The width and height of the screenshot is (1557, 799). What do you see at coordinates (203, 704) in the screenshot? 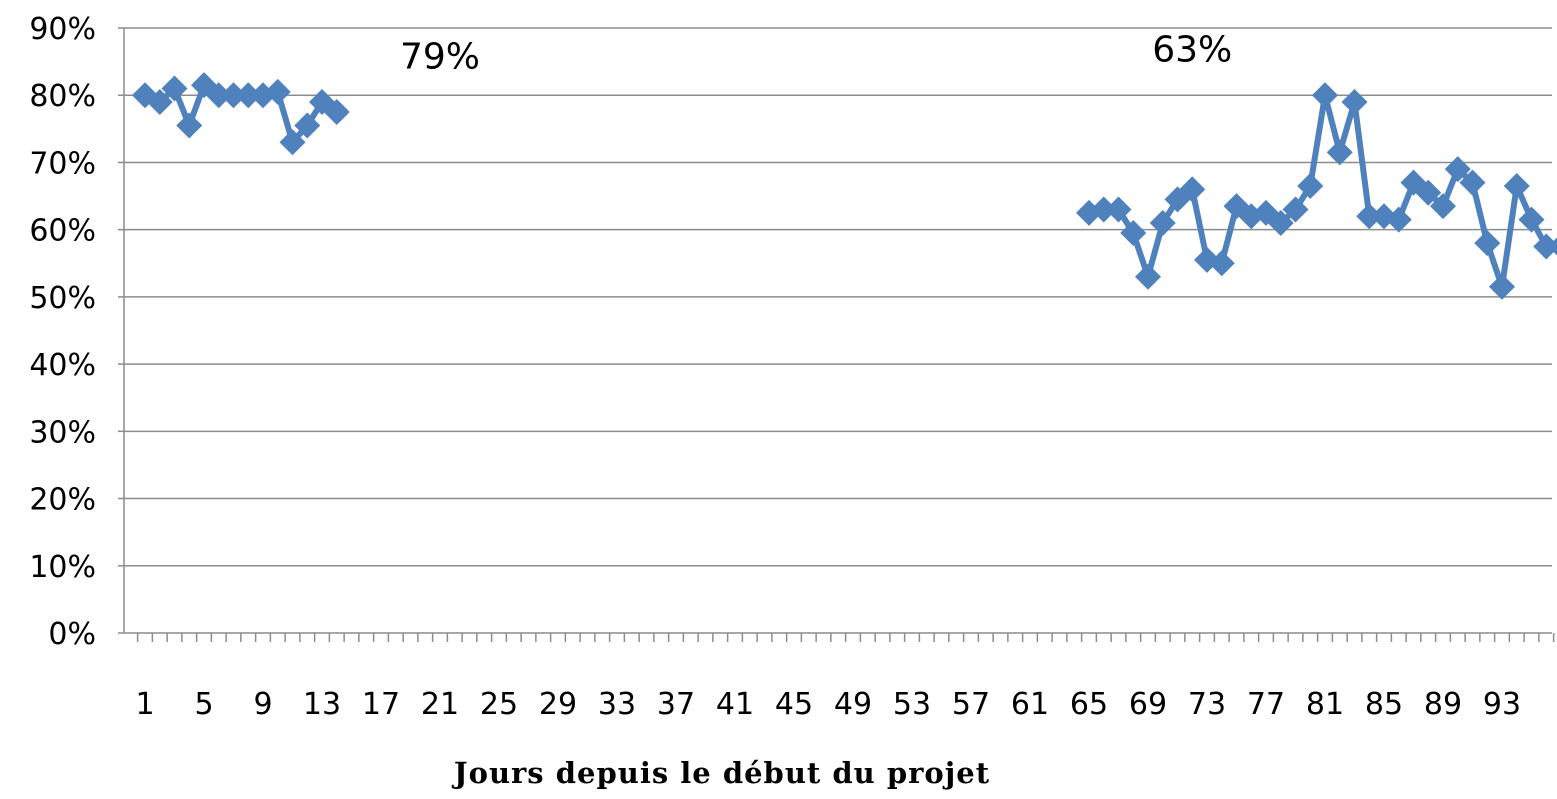
I see `x-tick-label: 5` at bounding box center [203, 704].